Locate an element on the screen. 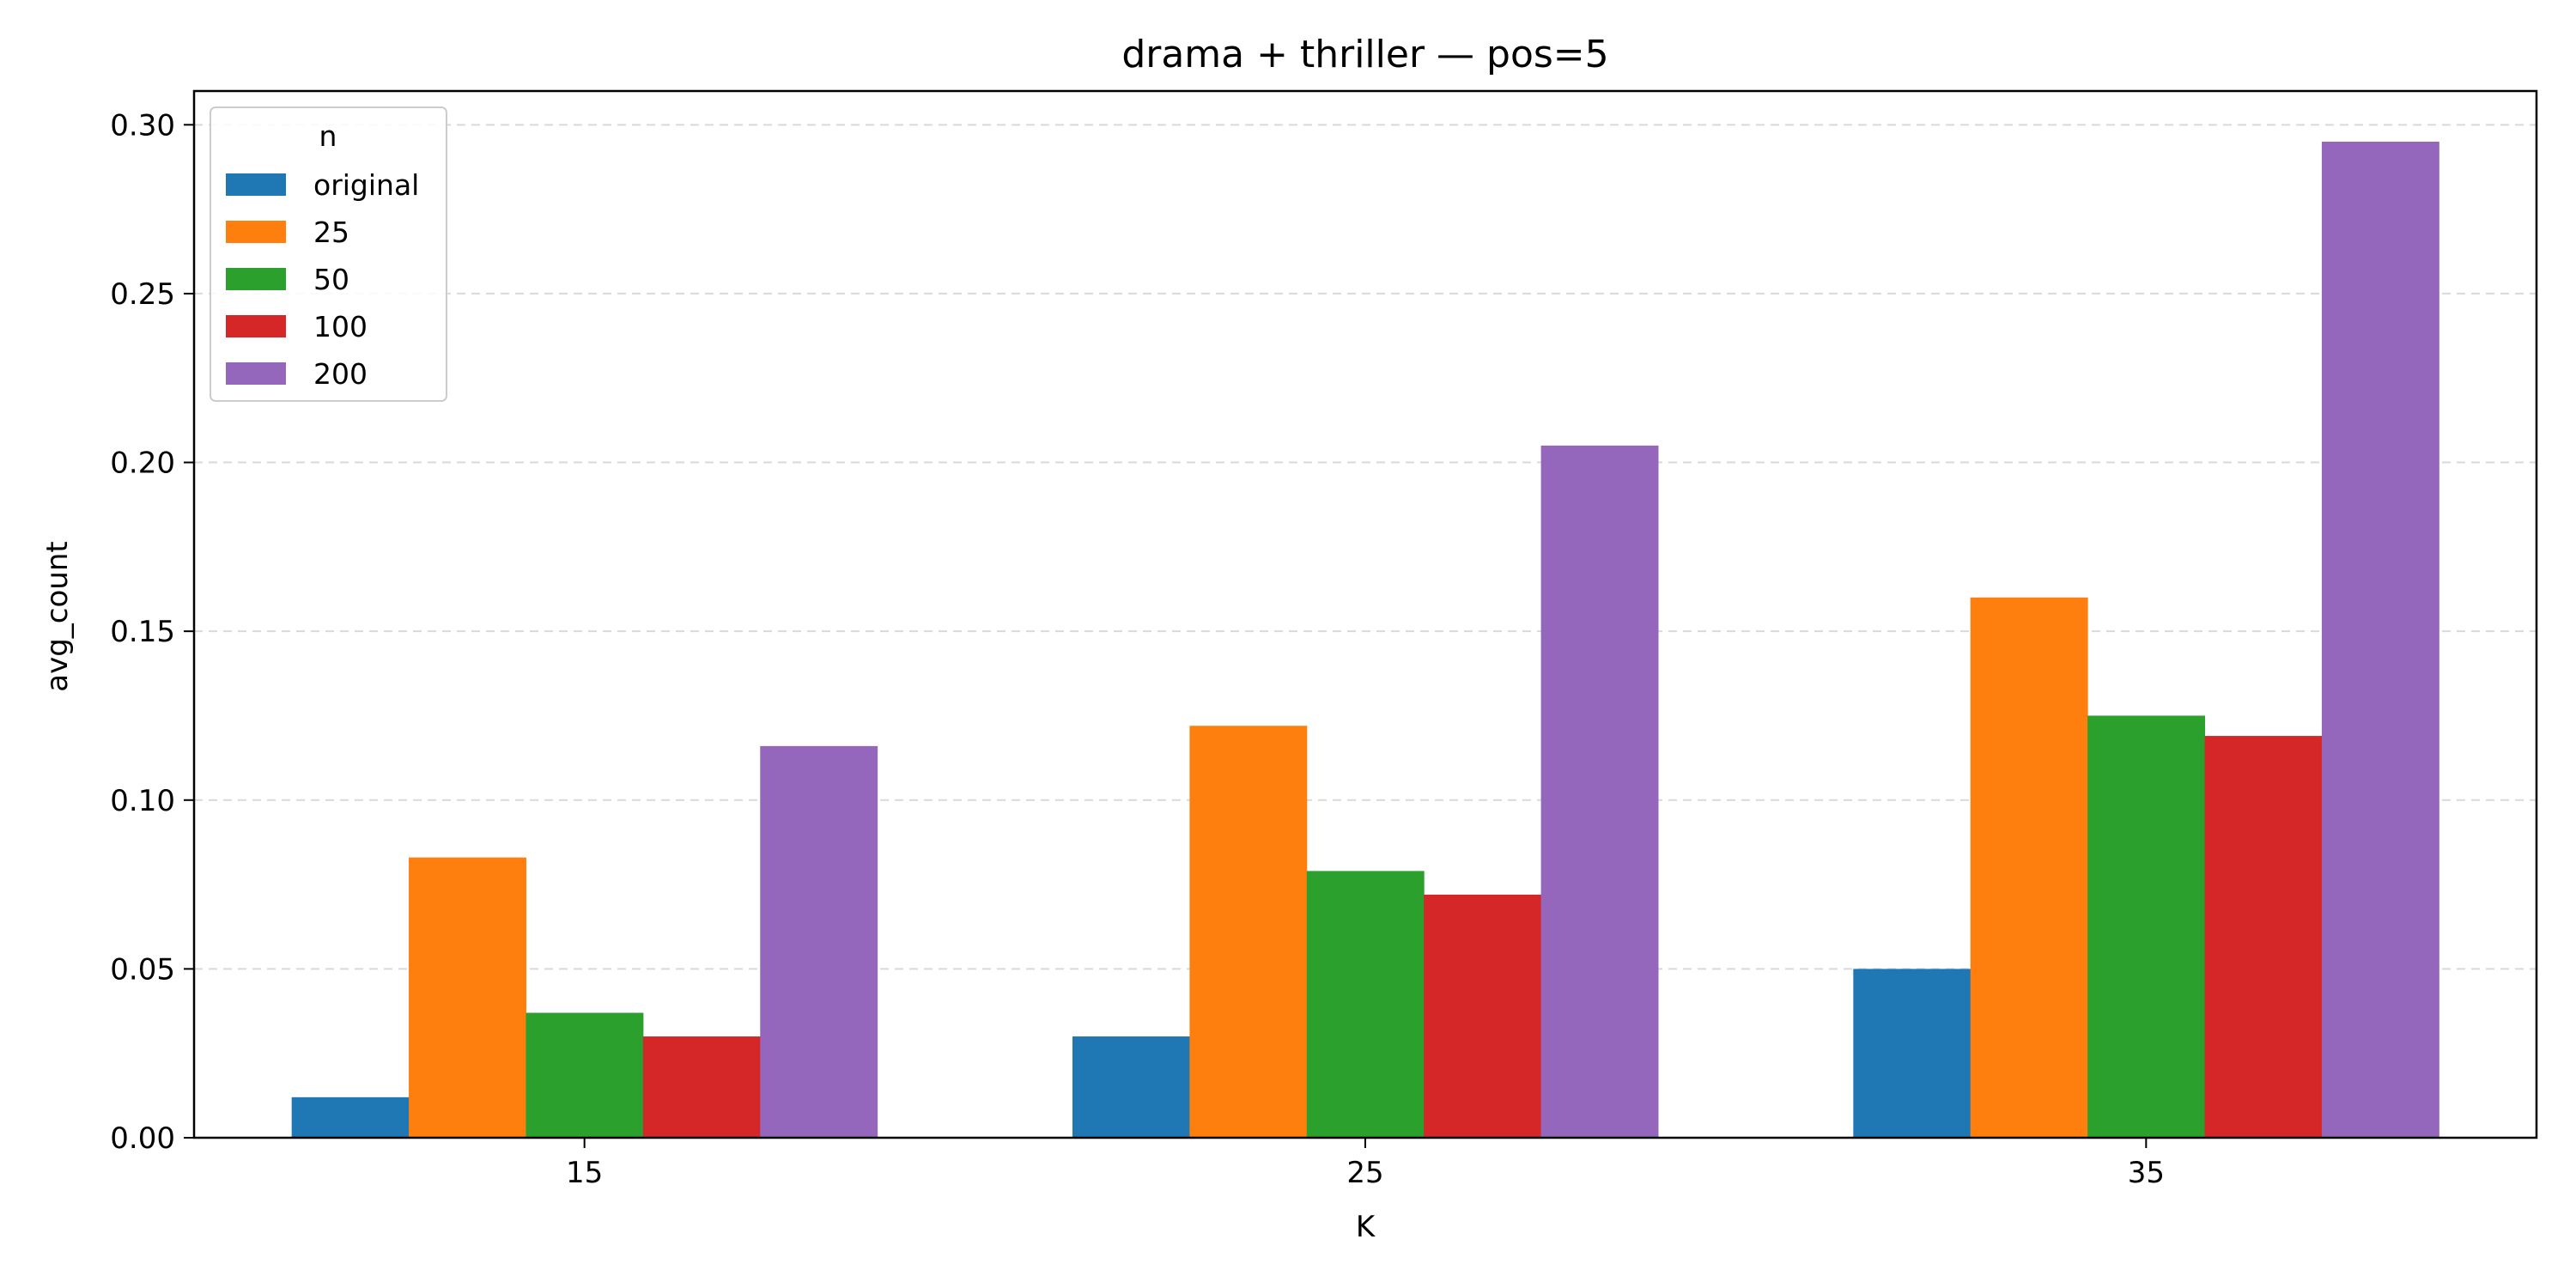 The image size is (2576, 1288). legend-label-25: 25 is located at coordinates (331, 232).